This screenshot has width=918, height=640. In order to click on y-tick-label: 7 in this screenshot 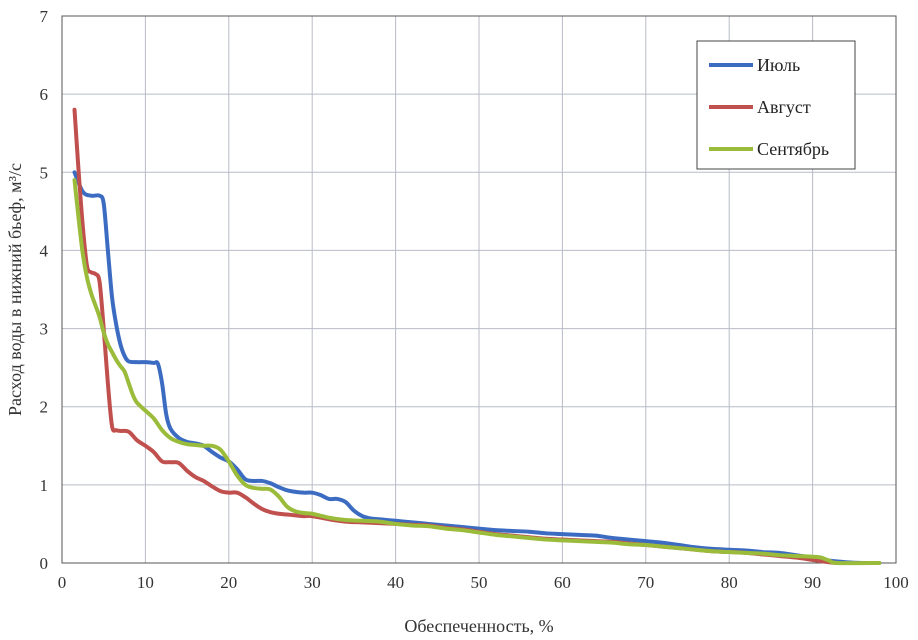, I will do `click(44, 16)`.